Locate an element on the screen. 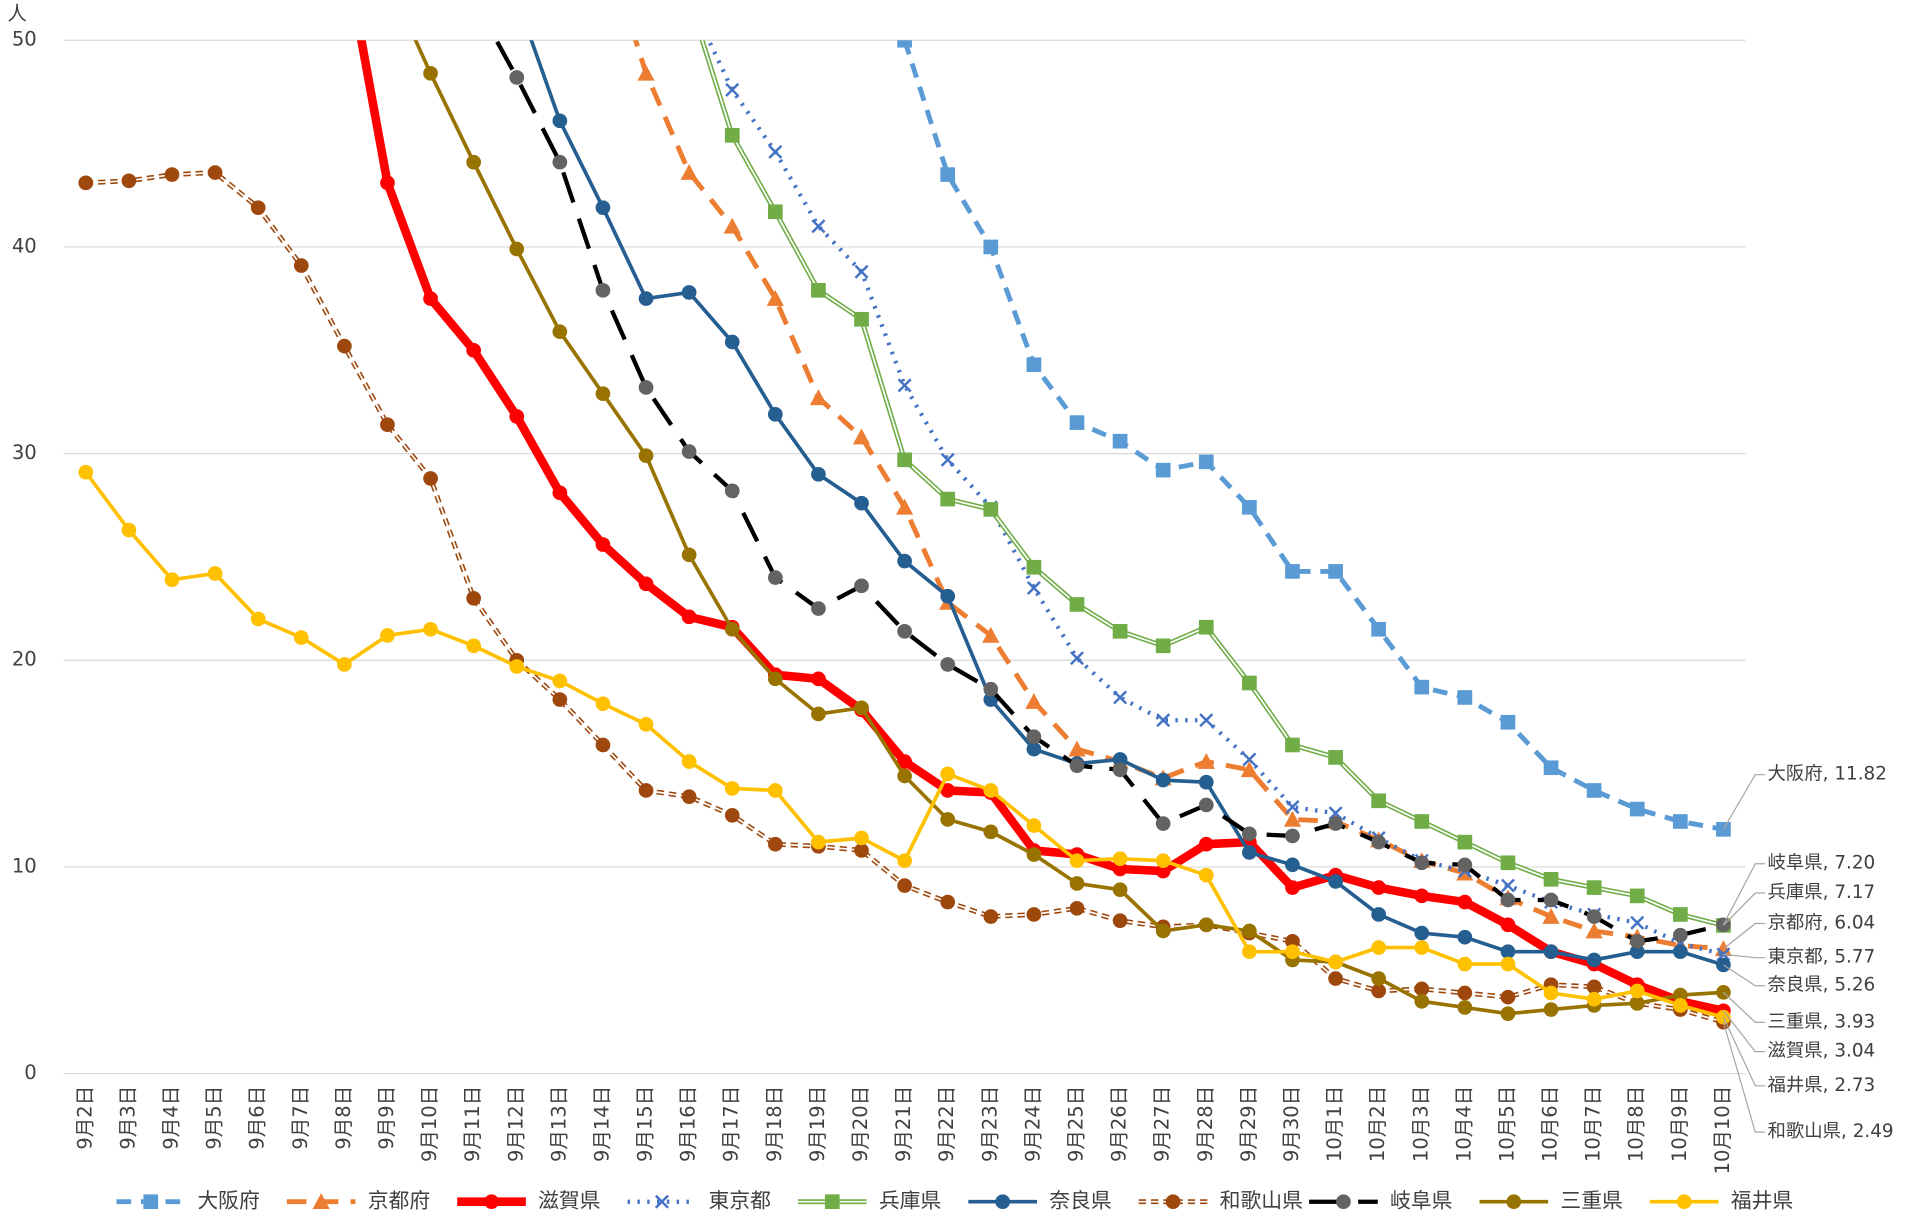  x-tick-label: 10月8日 is located at coordinates (1636, 1124).